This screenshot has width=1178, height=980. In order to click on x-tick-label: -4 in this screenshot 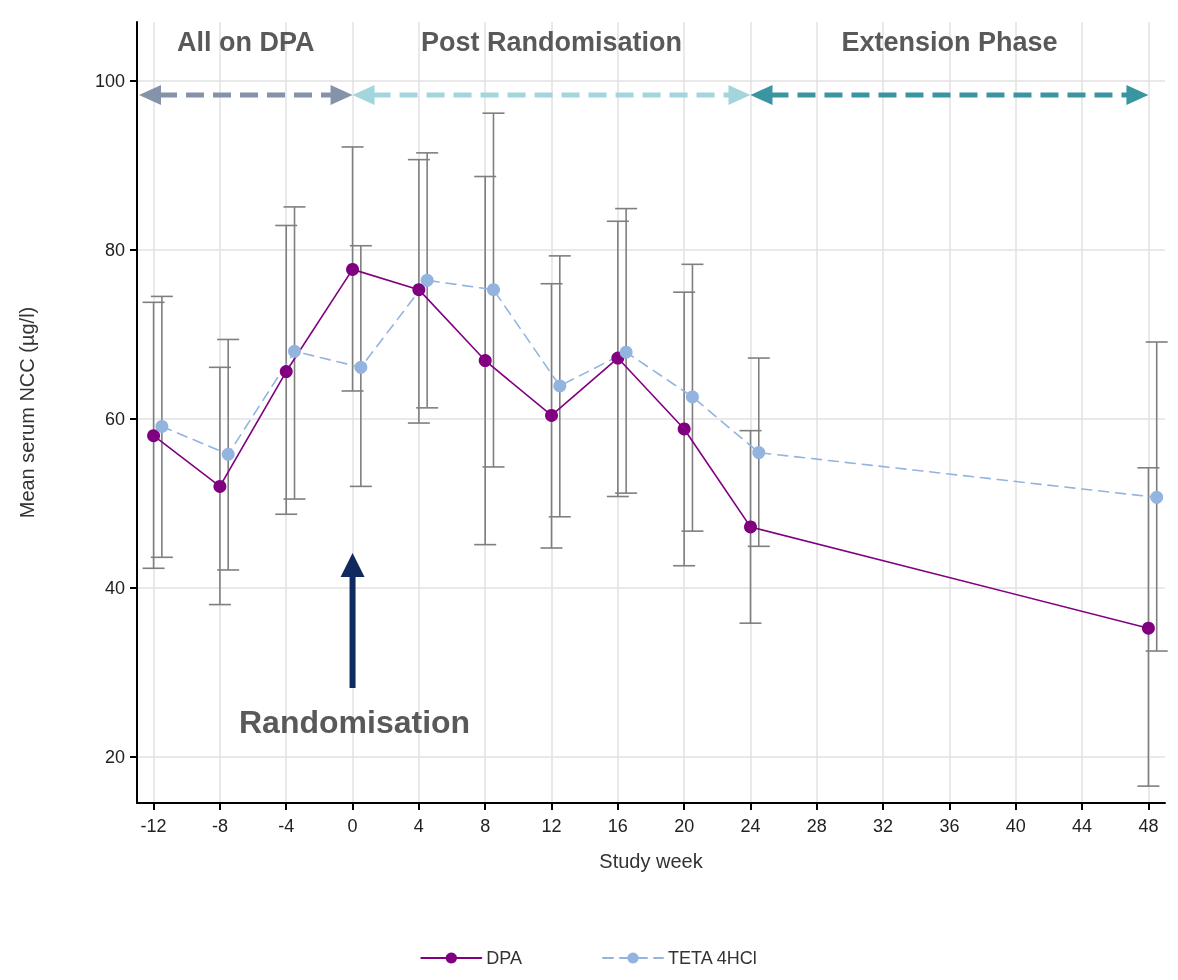, I will do `click(286, 826)`.